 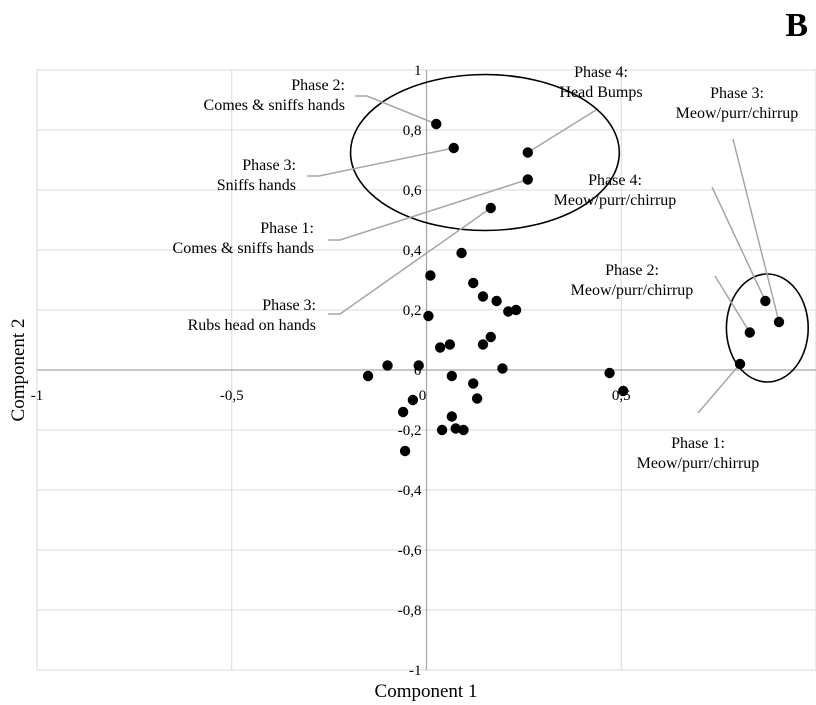 What do you see at coordinates (415, 671) in the screenshot?
I see `y-tick-label: -1` at bounding box center [415, 671].